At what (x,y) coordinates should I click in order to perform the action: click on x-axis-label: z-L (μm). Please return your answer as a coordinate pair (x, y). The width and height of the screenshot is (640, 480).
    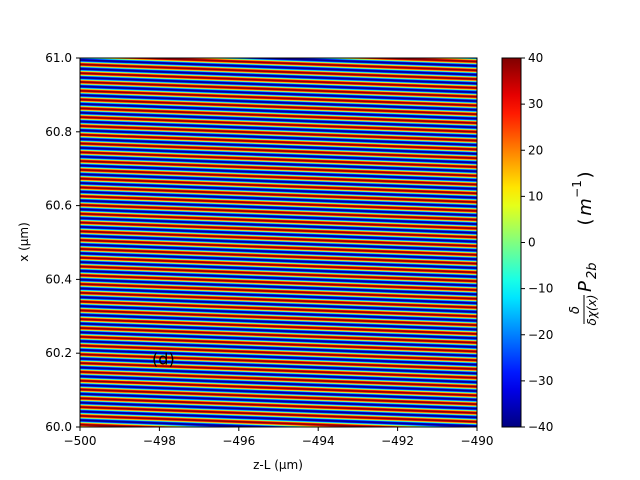
    Looking at the image, I should click on (278, 465).